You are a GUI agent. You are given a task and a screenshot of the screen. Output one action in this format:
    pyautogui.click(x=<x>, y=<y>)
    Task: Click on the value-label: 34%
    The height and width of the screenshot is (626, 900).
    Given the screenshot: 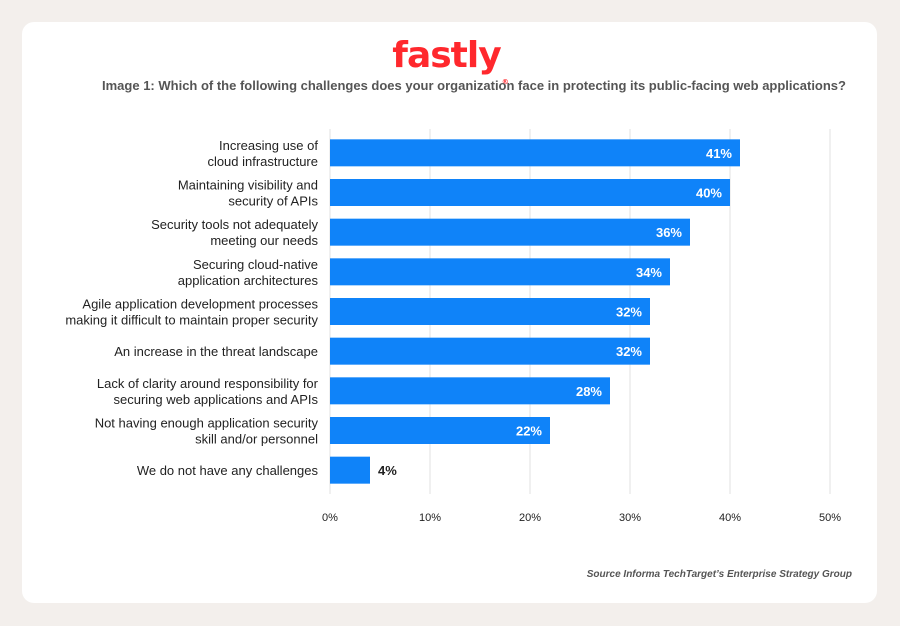 What is the action you would take?
    pyautogui.click(x=649, y=272)
    